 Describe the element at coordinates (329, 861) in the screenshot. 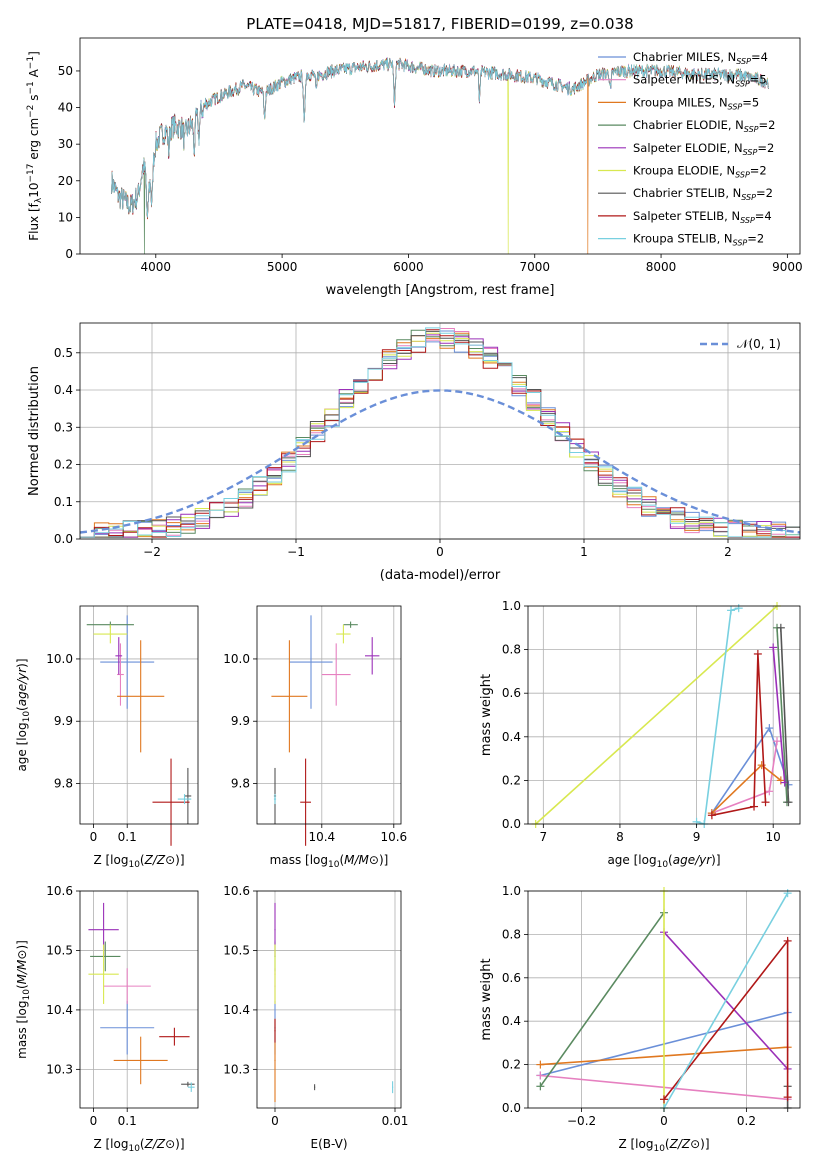

I see `x-axis-label: mass [log10(M/M⊙)]` at that location.